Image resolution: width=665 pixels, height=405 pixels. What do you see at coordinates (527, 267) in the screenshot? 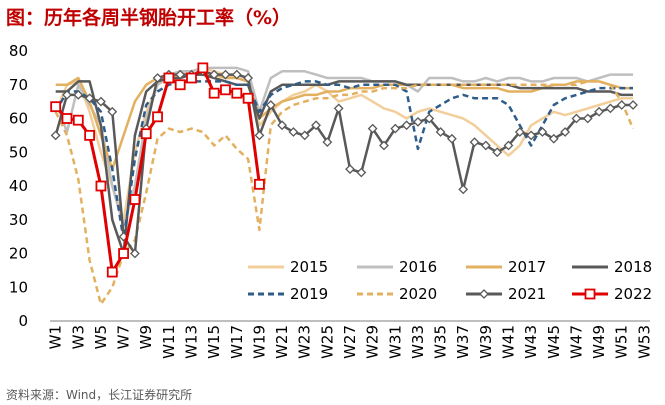
I see `legend-label: 2017` at bounding box center [527, 267].